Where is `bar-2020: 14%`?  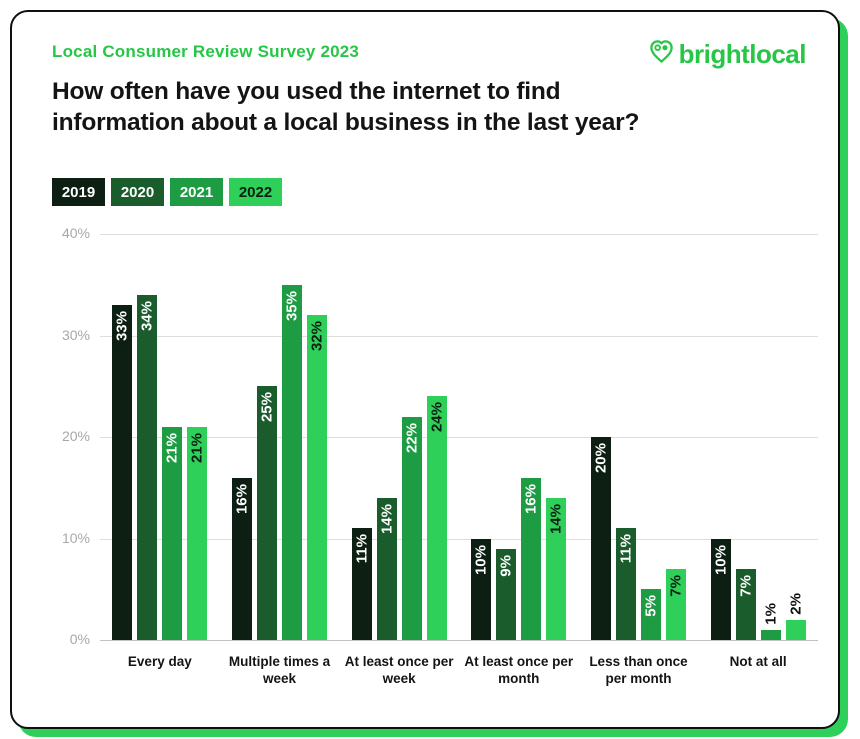 bar-2020: 14% is located at coordinates (386, 568).